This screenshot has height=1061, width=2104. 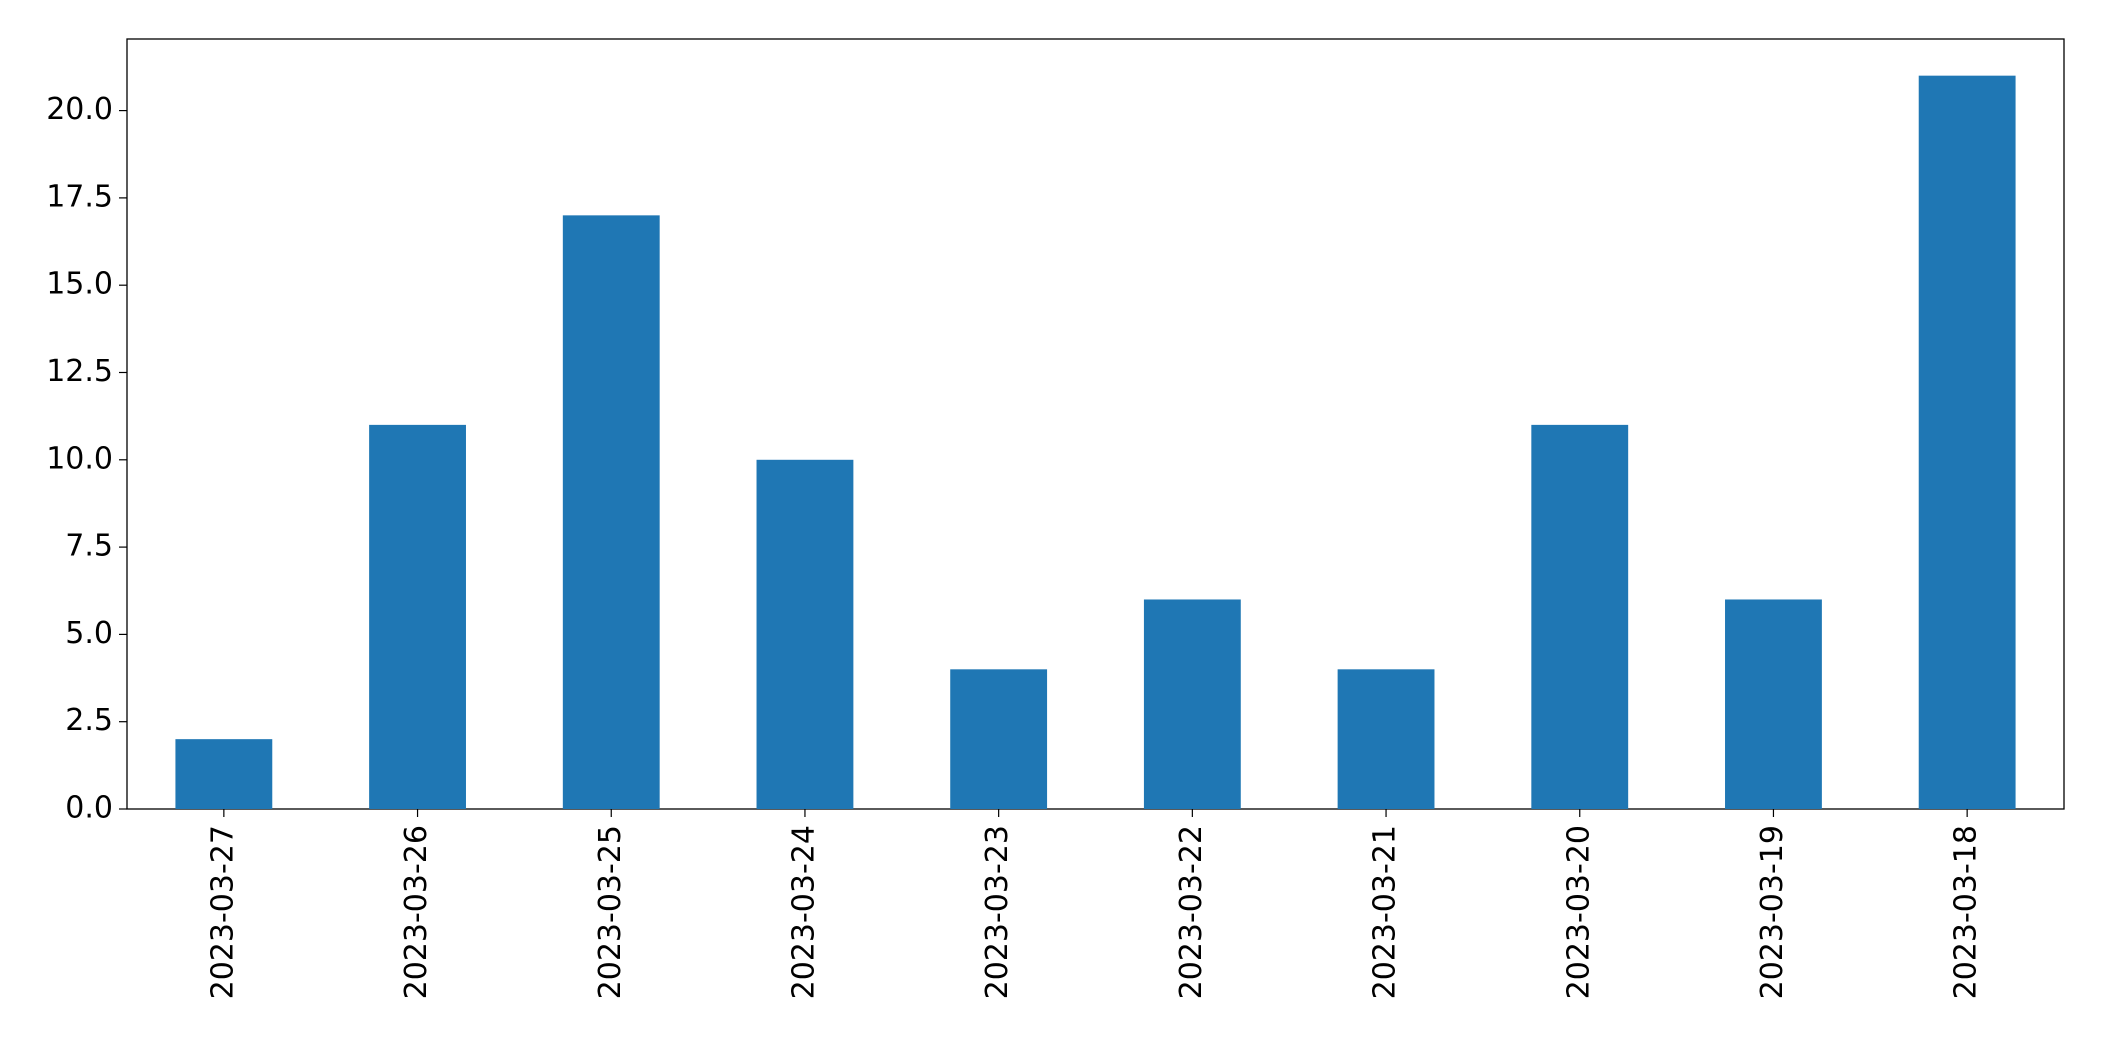 What do you see at coordinates (79, 109) in the screenshot?
I see `y-tick-label: 20.0` at bounding box center [79, 109].